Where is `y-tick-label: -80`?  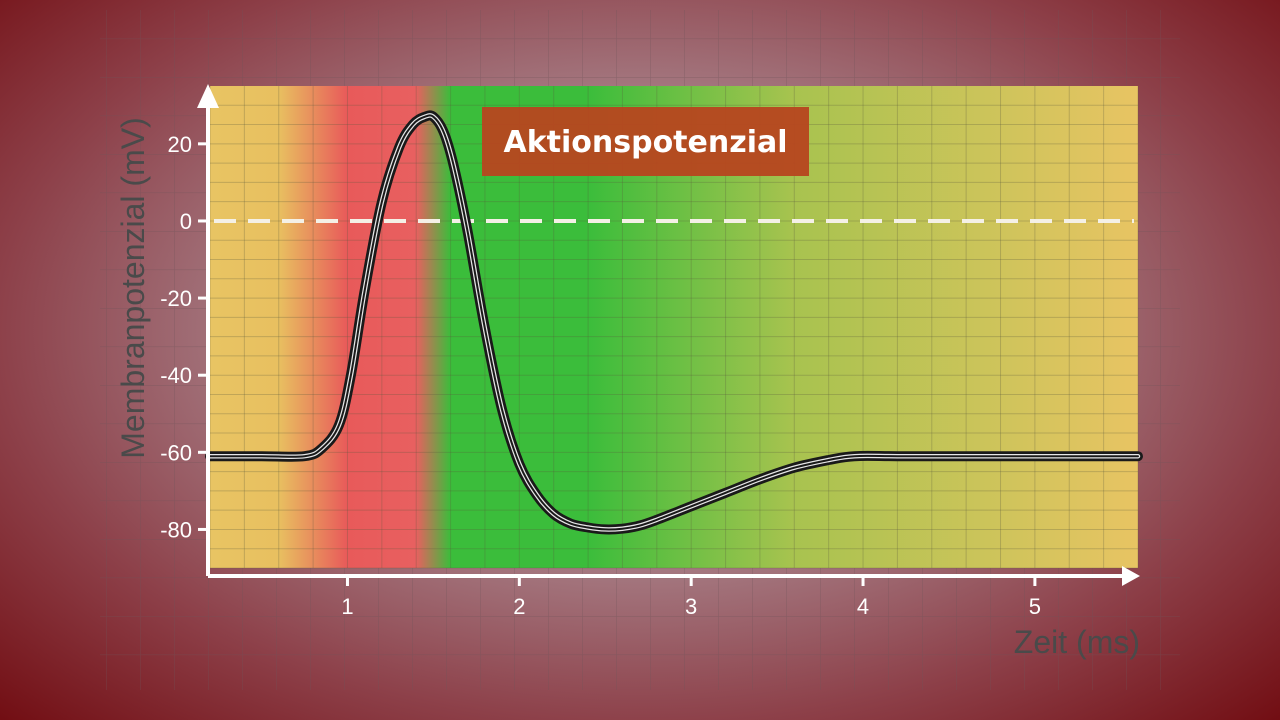 y-tick-label: -80 is located at coordinates (176, 529).